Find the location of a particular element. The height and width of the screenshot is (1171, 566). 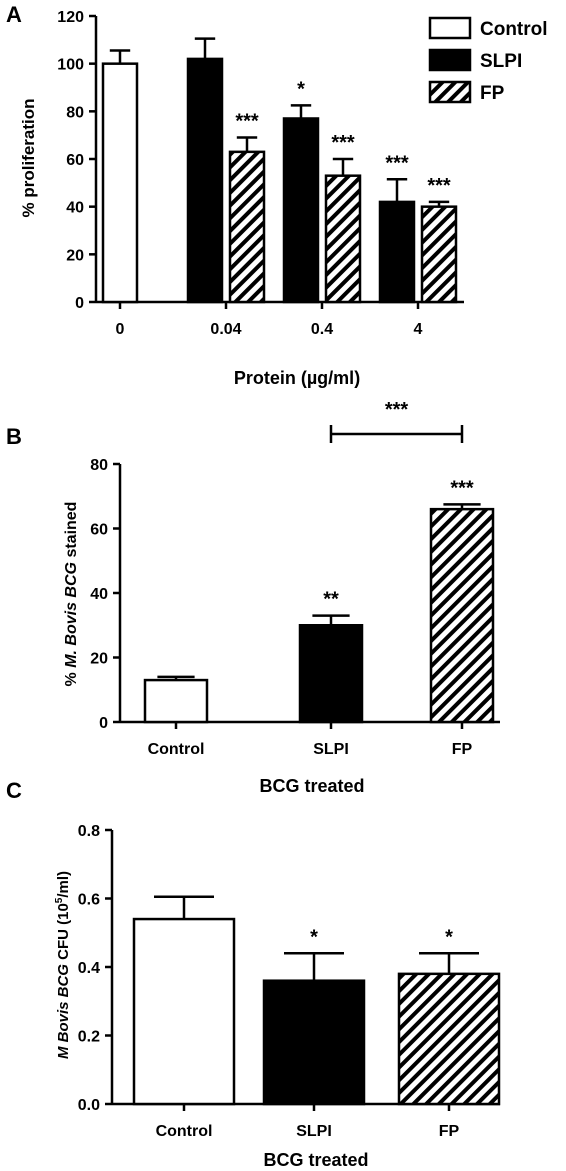

legend-label-fp: FP is located at coordinates (492, 93).